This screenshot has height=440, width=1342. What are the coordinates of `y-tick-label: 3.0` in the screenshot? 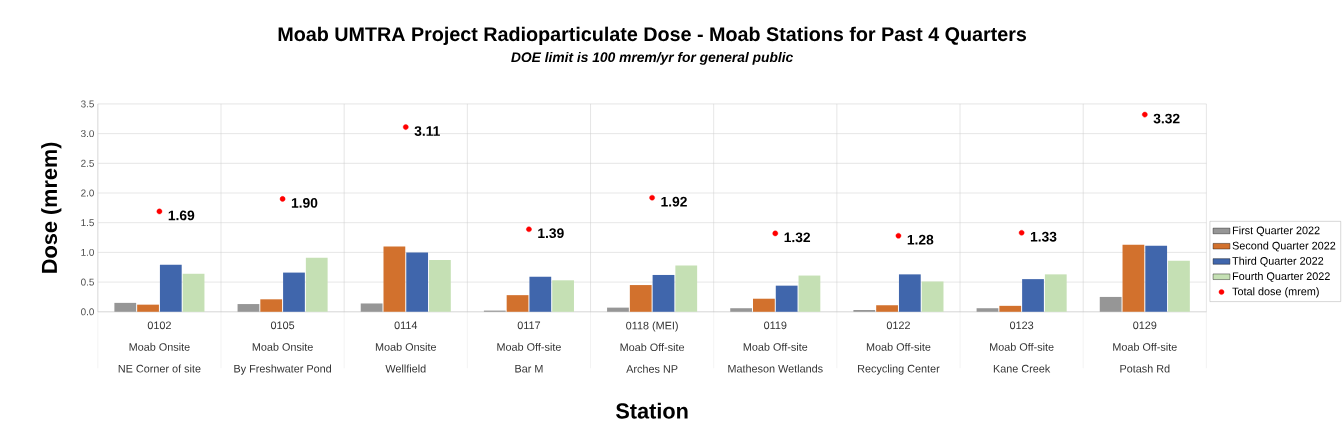 It's located at (87, 133).